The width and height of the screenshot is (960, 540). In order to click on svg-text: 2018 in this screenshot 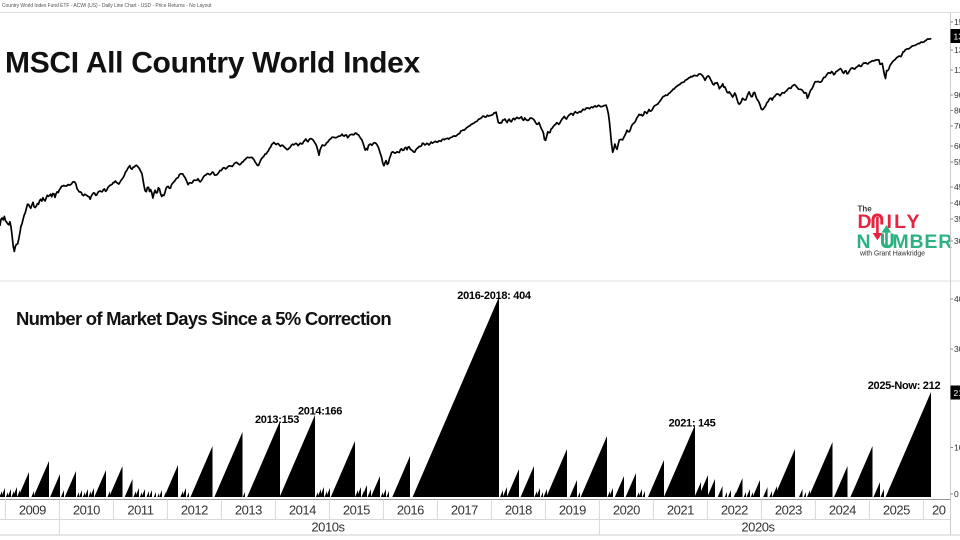, I will do `click(518, 510)`.